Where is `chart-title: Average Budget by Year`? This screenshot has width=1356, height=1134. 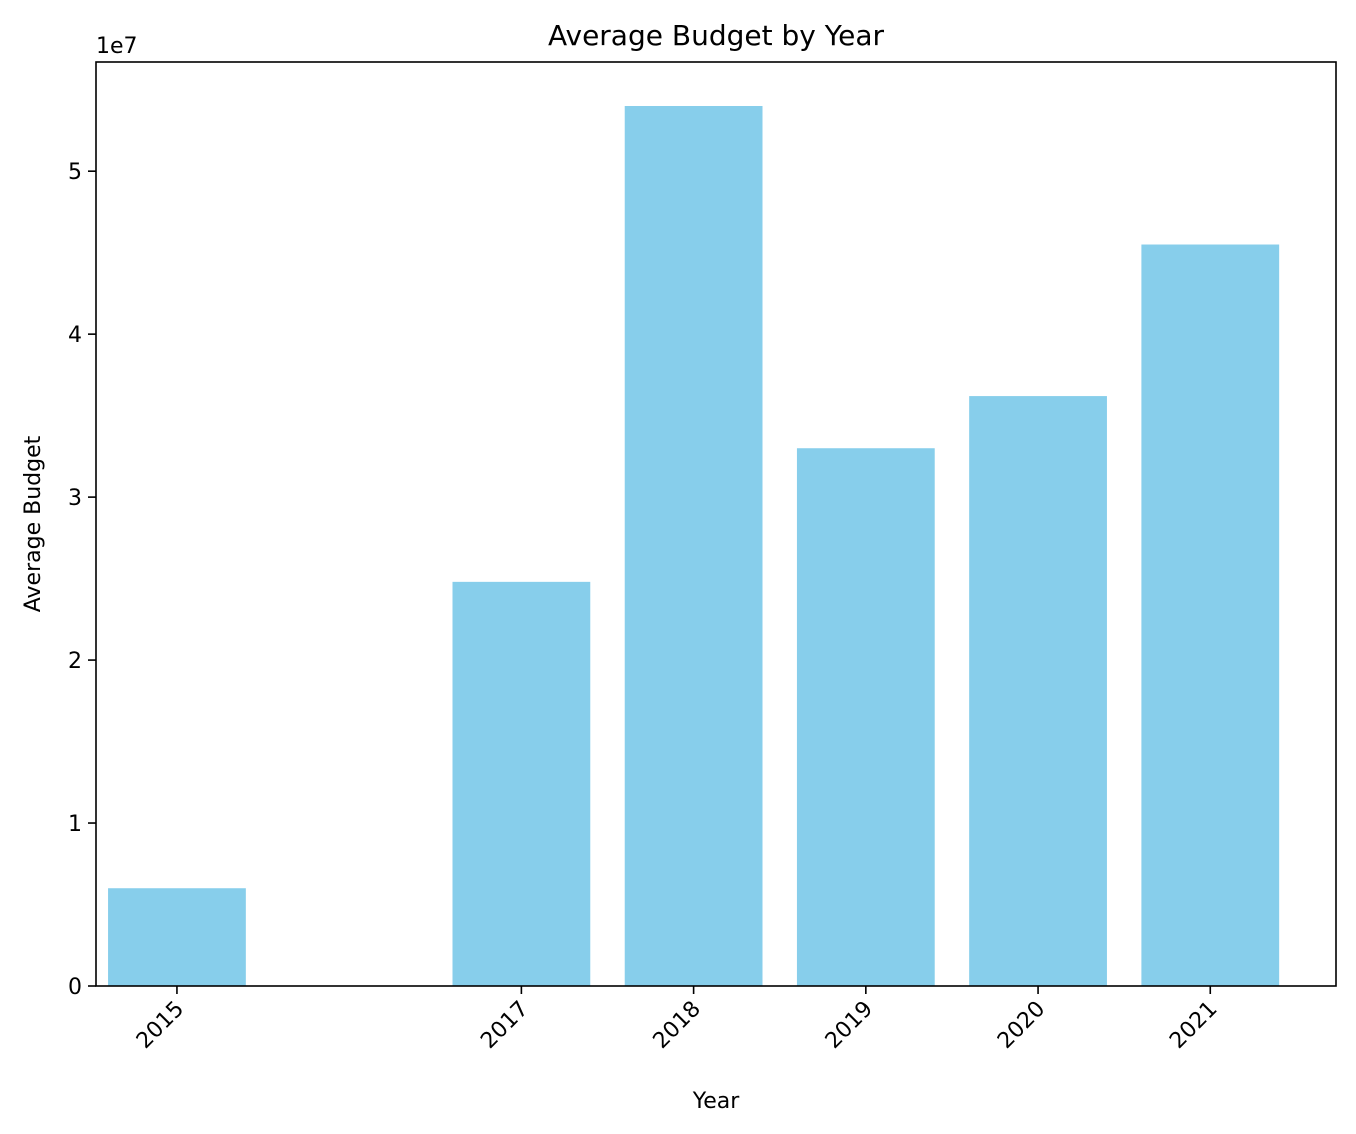 chart-title: Average Budget by Year is located at coordinates (716, 35).